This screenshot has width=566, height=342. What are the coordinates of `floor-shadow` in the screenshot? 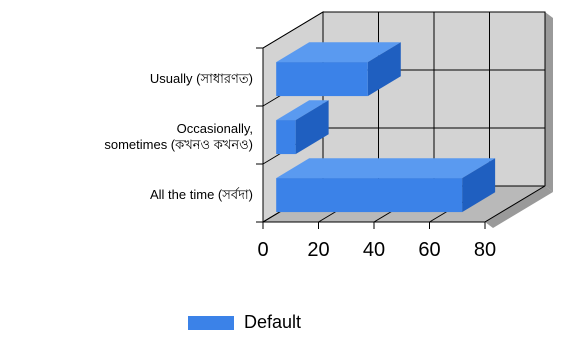 It's located at (519, 207).